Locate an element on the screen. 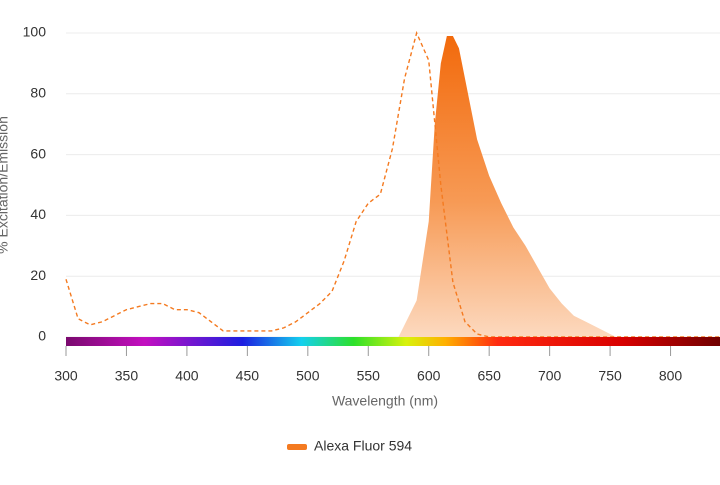 The width and height of the screenshot is (720, 485). y-tick-label: 40 is located at coordinates (38, 214).